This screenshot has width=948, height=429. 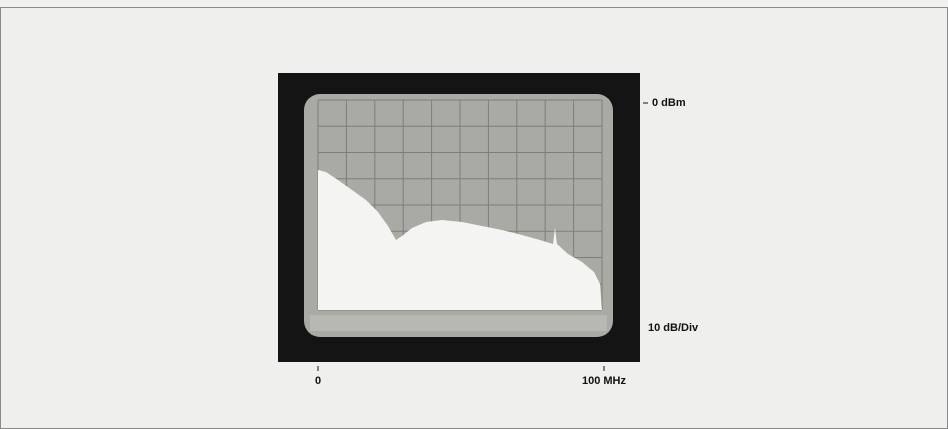 I want to click on x-start-label: 0, so click(x=318, y=381).